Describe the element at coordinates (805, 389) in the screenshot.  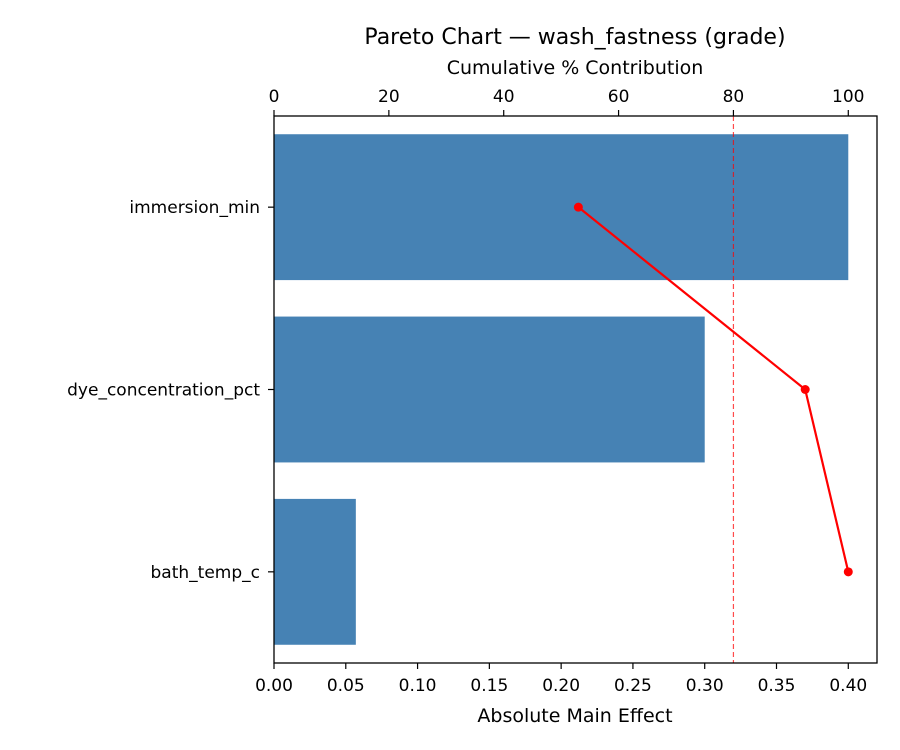
I see `cumulative-point-dye_concentration_pct` at that location.